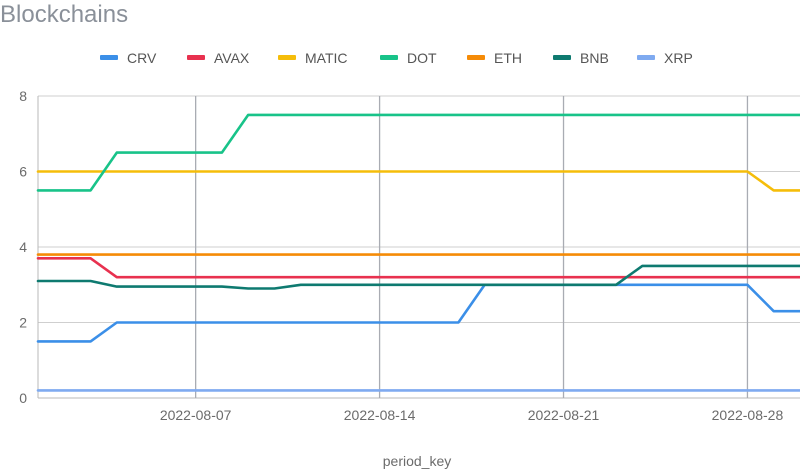  Describe the element at coordinates (748, 415) in the screenshot. I see `x-tick-label: 2022-08-28` at that location.